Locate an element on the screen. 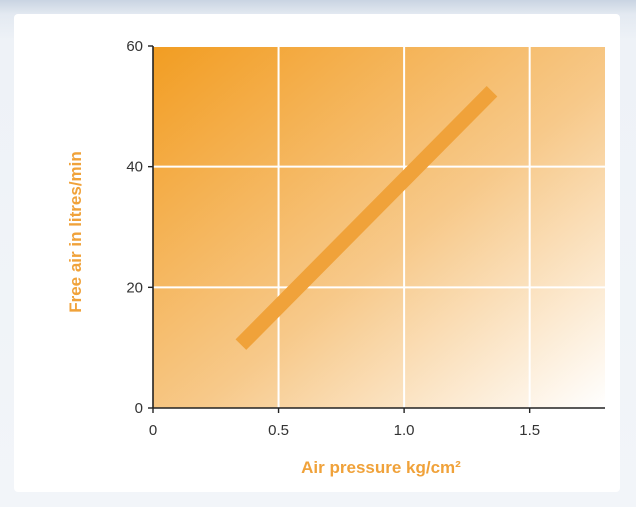 The image size is (636, 507). x-tick-label: 0.5 is located at coordinates (278, 430).